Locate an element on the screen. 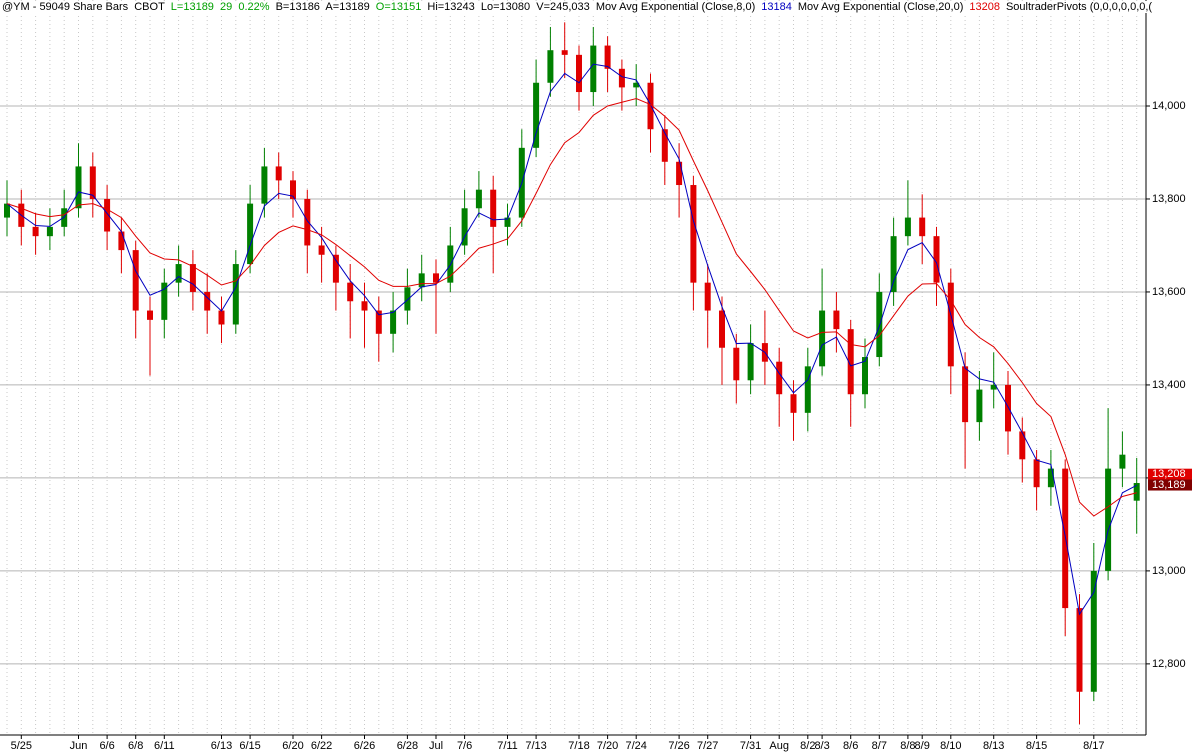 Image resolution: width=1192 pixels, height=755 pixels. x-tick-label: 8/3 is located at coordinates (821, 746).